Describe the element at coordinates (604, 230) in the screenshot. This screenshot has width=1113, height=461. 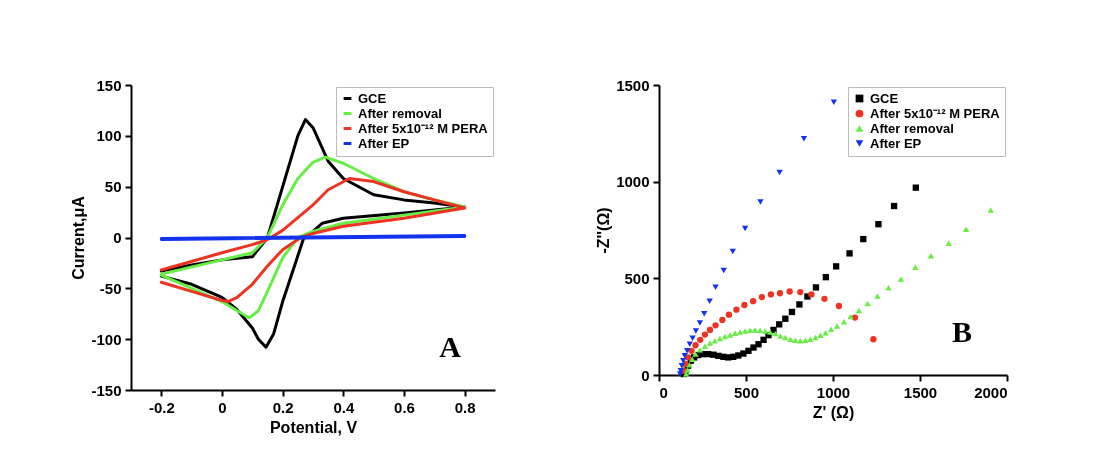
I see `y-axis-title: -Z''(Ω)` at that location.